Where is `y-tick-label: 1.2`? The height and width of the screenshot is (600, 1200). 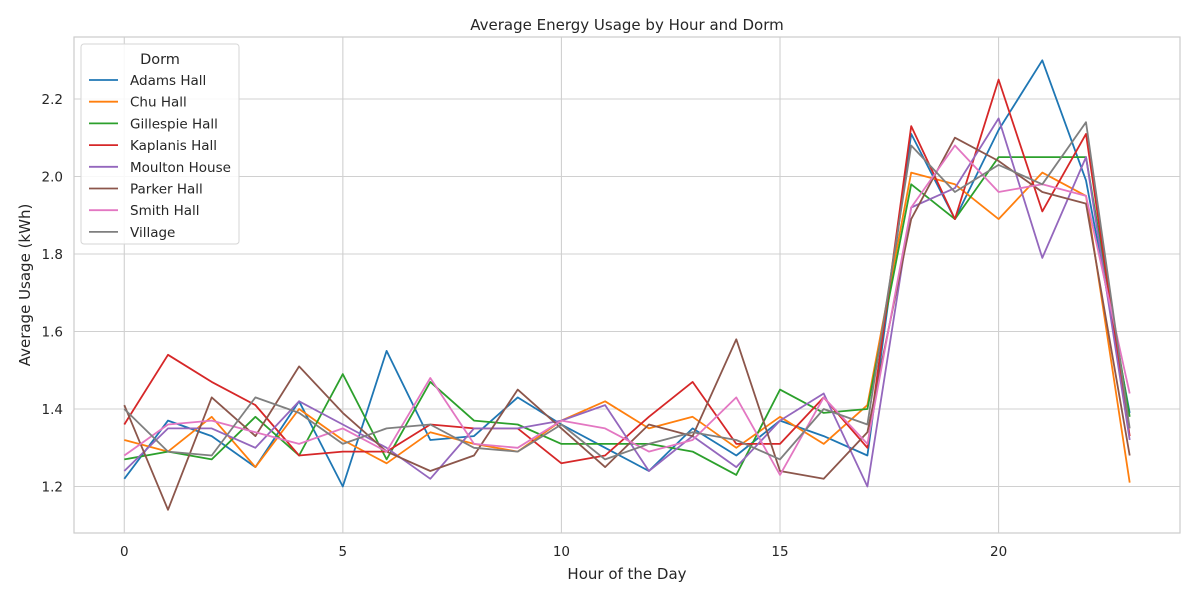
y-tick-label: 1.2 is located at coordinates (52, 488).